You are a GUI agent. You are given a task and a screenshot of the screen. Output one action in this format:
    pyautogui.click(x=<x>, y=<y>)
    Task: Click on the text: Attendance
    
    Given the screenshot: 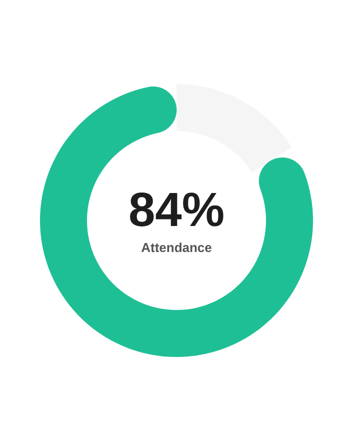 What is the action you would take?
    pyautogui.click(x=176, y=247)
    